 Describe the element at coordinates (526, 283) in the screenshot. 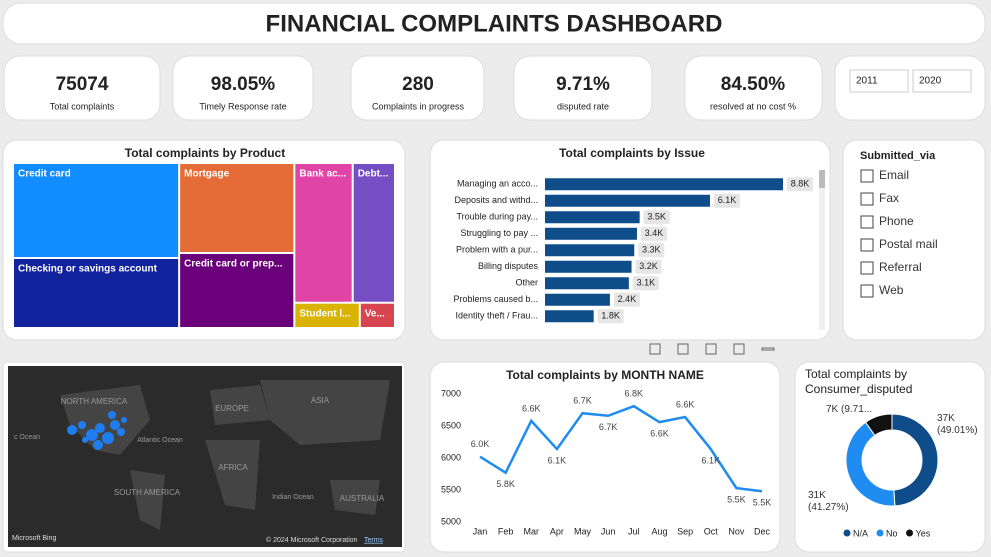

I see `y-tick-label: Other` at that location.